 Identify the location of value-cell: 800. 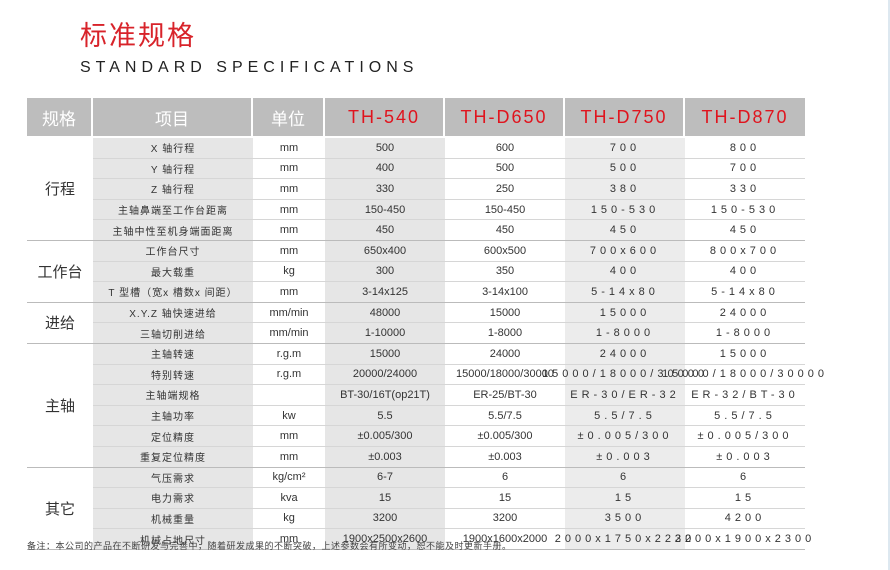
(745, 147).